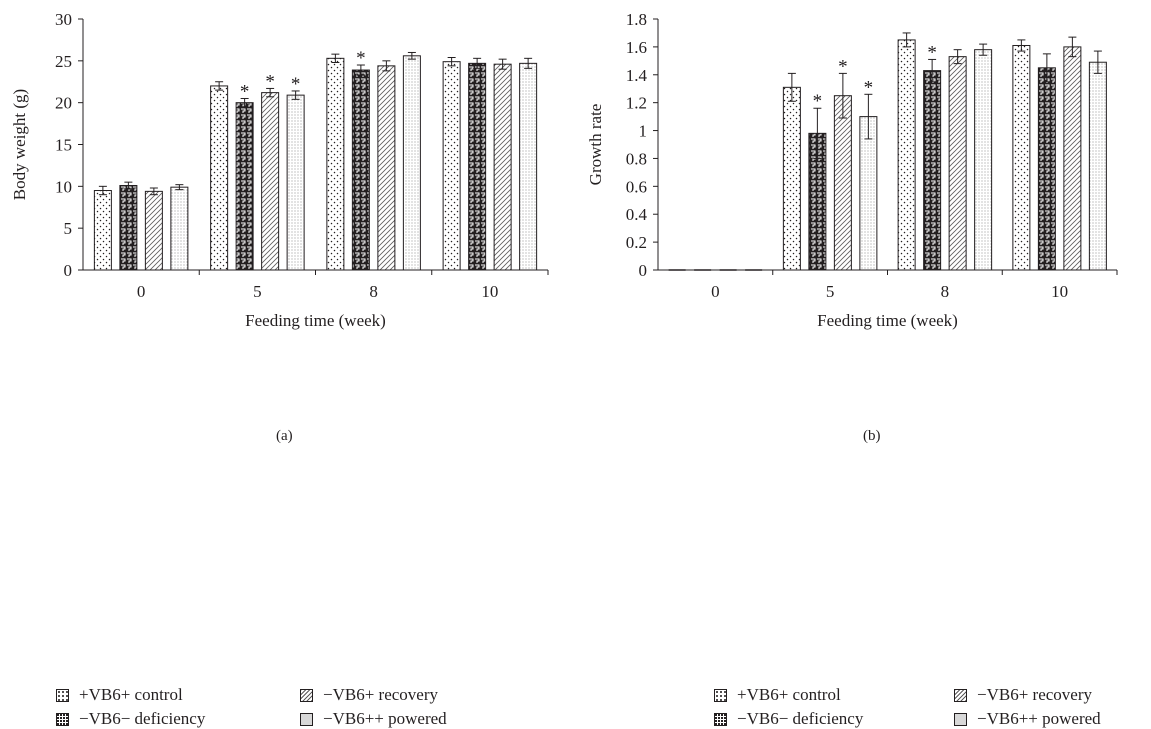 This screenshot has width=1151, height=729. I want to click on y-tick-label: 0.8, so click(636, 158).